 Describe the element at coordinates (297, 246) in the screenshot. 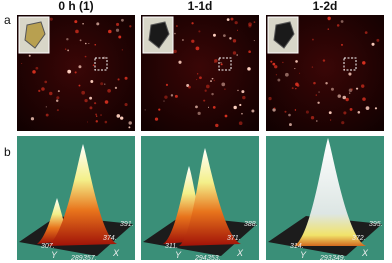

I see `axis-tick: 314.` at that location.